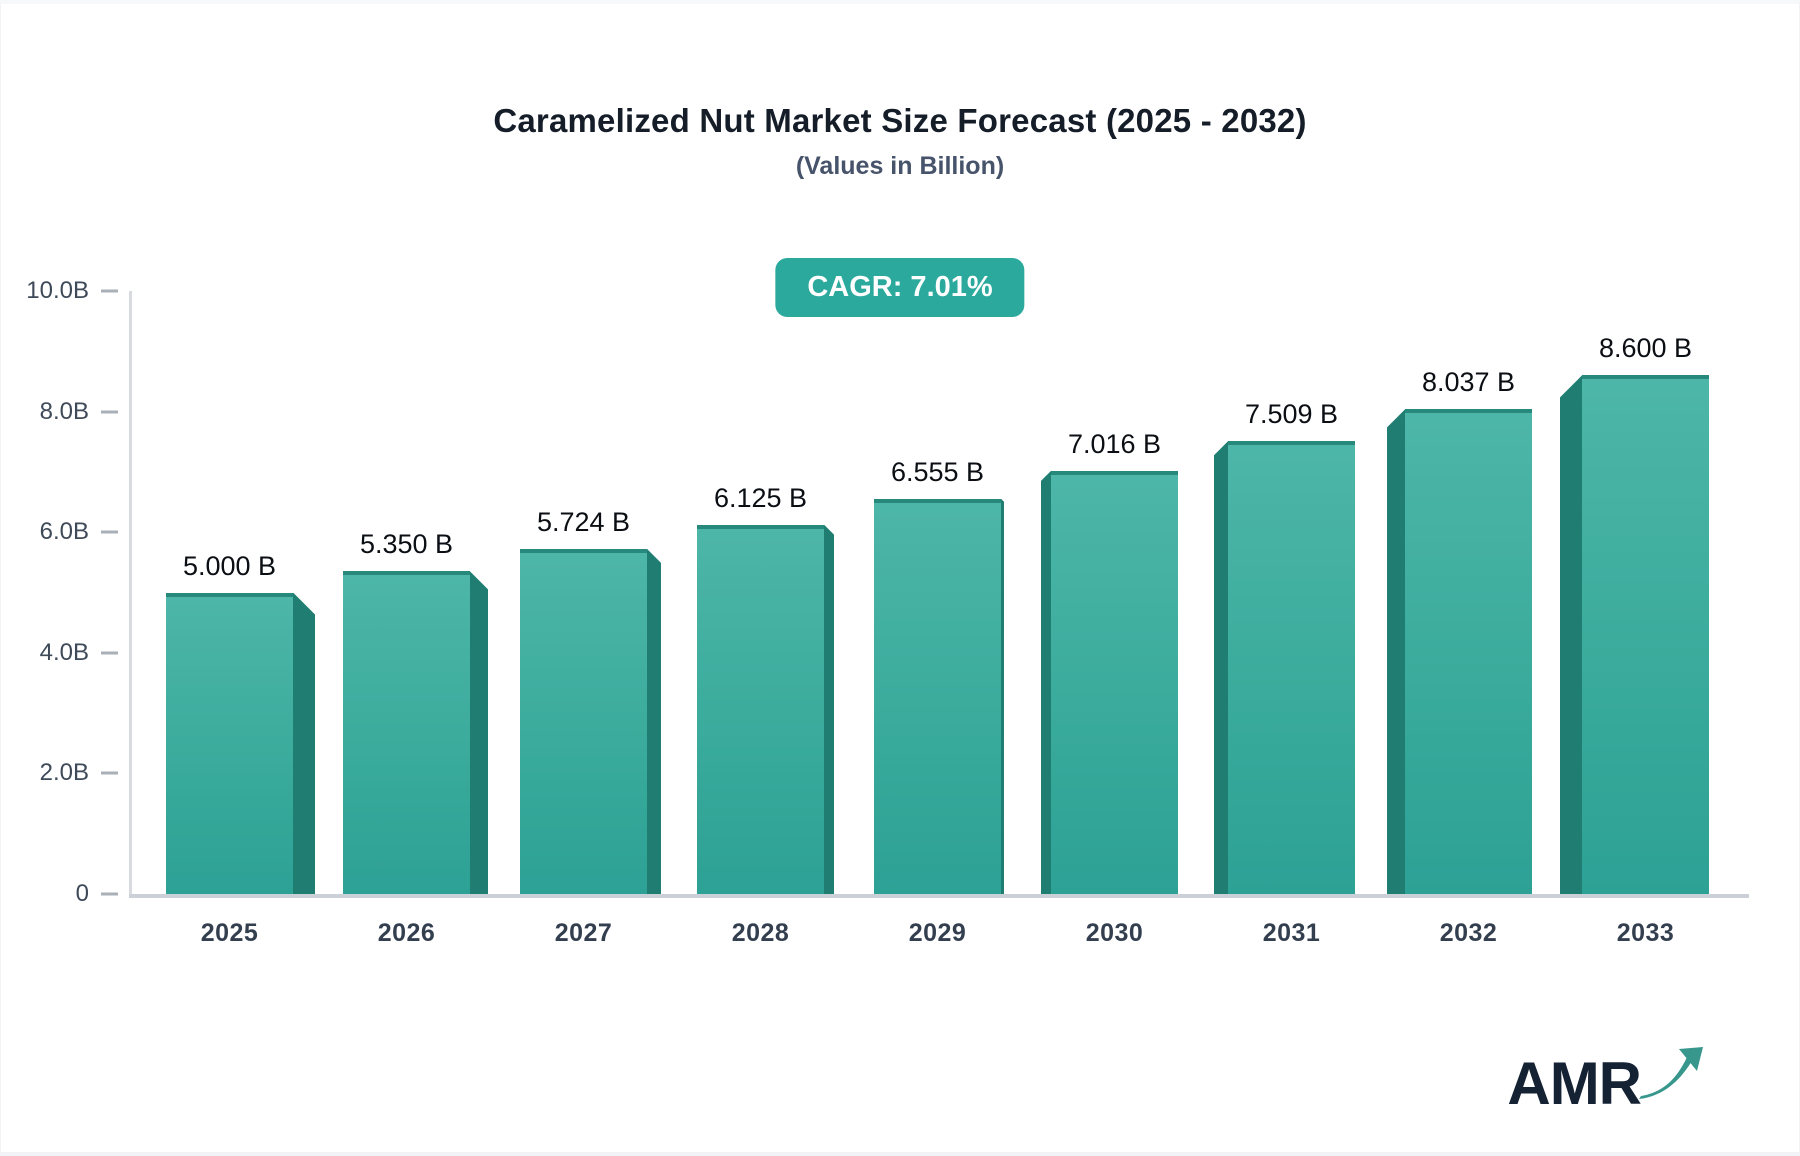  I want to click on bar-2028, so click(765, 709).